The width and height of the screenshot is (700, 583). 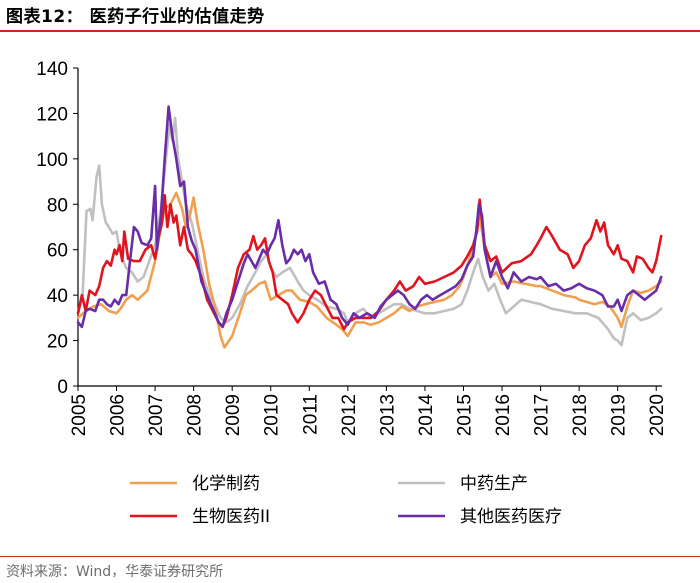 I want to click on x-tick-label: 2014, so click(x=426, y=415).